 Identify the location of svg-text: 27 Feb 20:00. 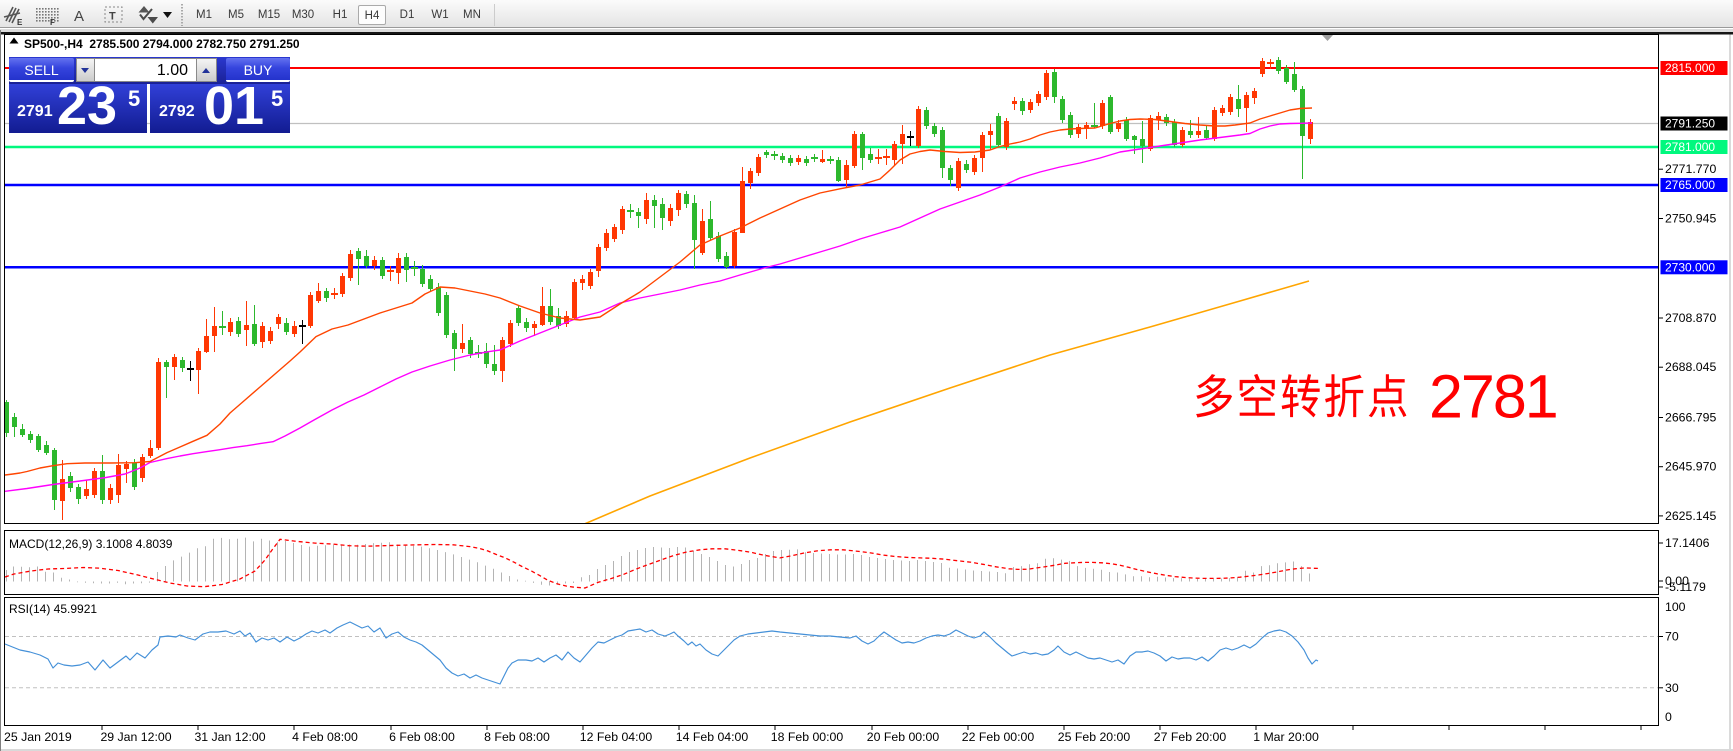
(1190, 737).